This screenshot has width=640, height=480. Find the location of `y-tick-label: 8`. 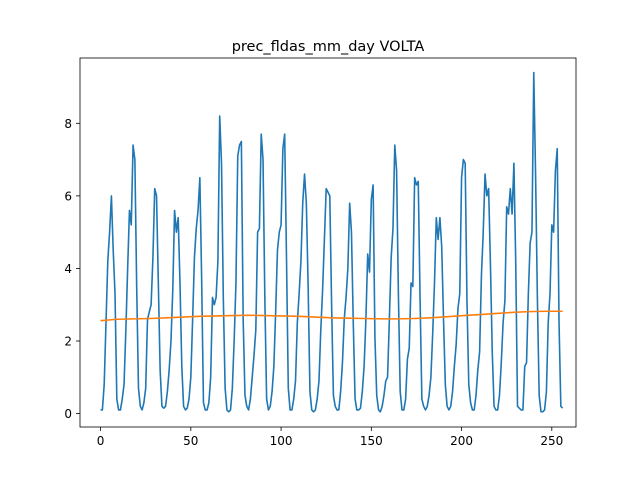

y-tick-label: 8 is located at coordinates (68, 124).